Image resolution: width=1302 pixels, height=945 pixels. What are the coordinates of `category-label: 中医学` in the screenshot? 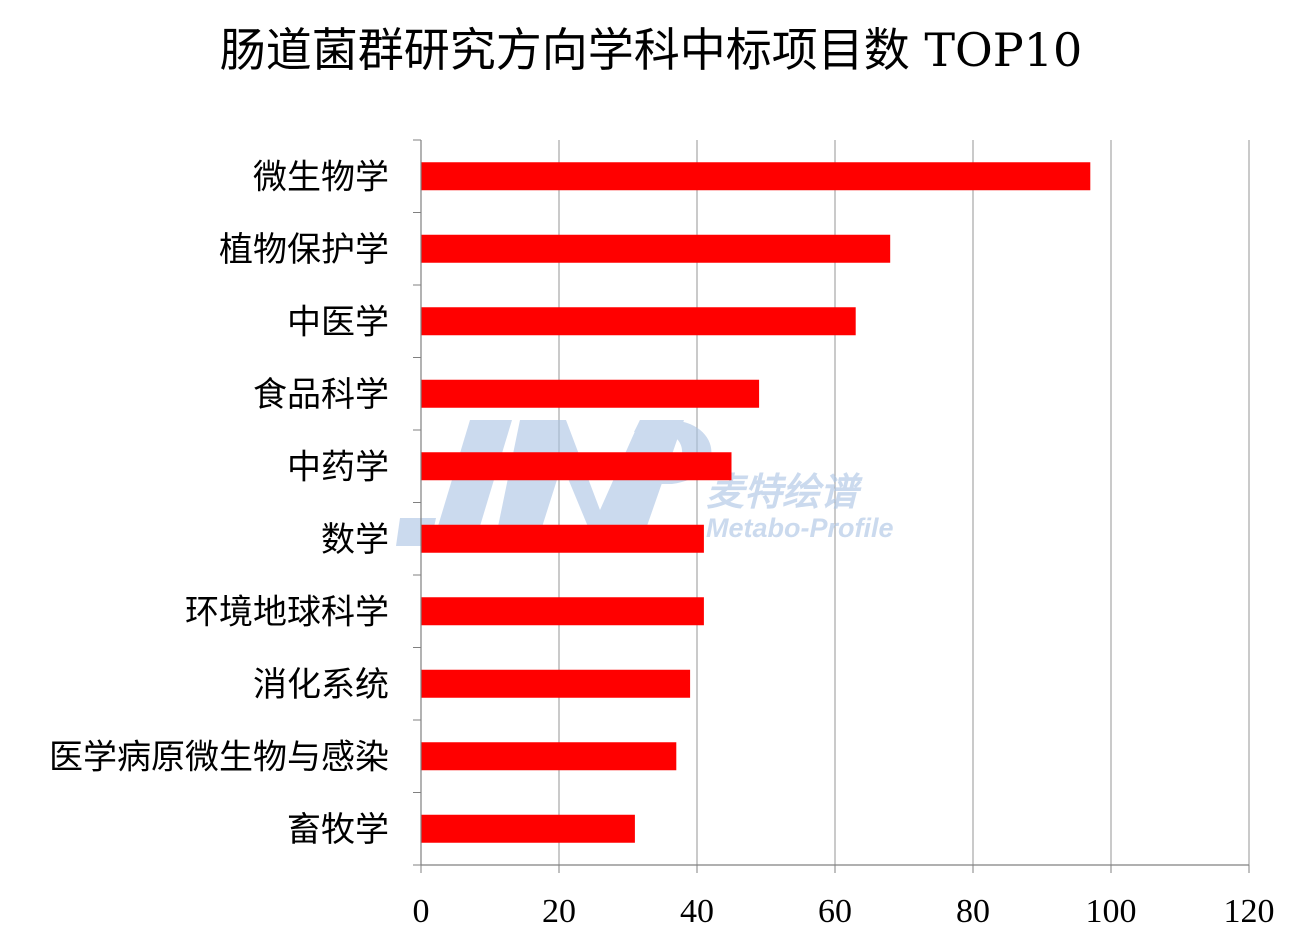 It's located at (338, 322).